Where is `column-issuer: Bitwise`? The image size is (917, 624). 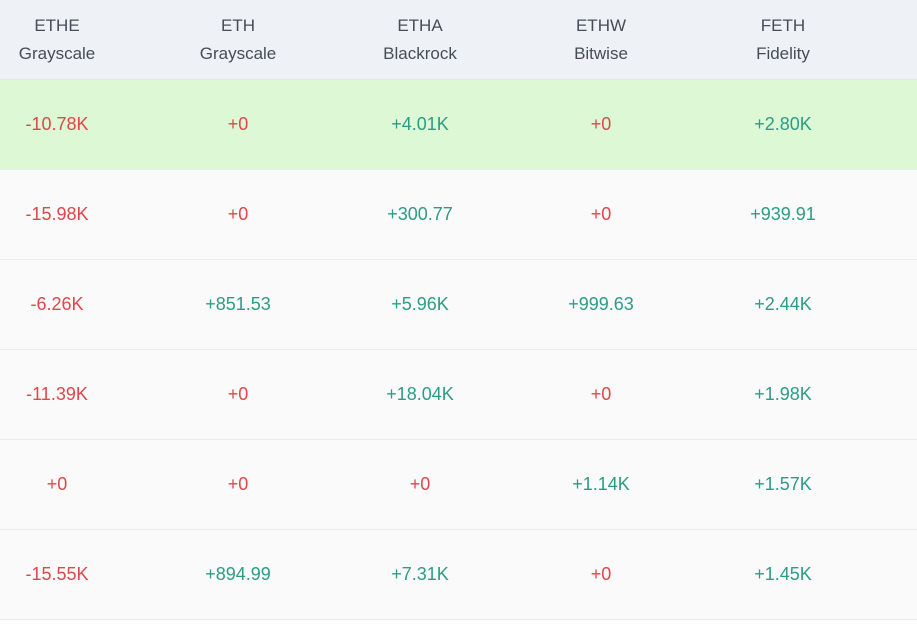 column-issuer: Bitwise is located at coordinates (601, 53).